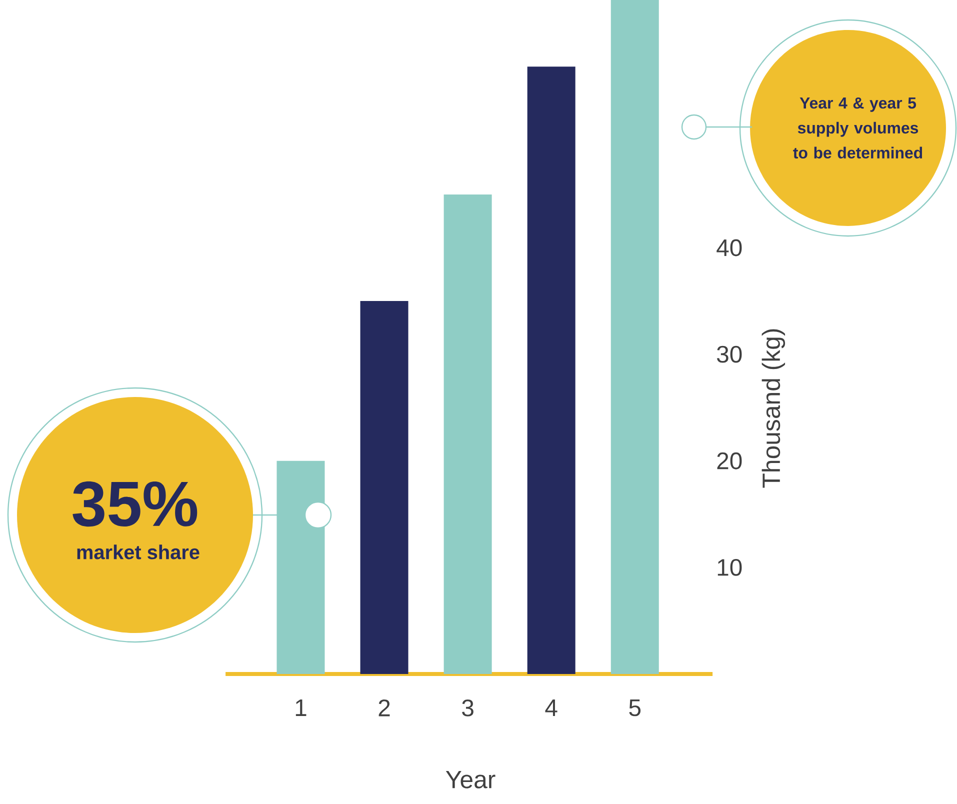  What do you see at coordinates (729, 461) in the screenshot?
I see `y-tick-label: 20` at bounding box center [729, 461].